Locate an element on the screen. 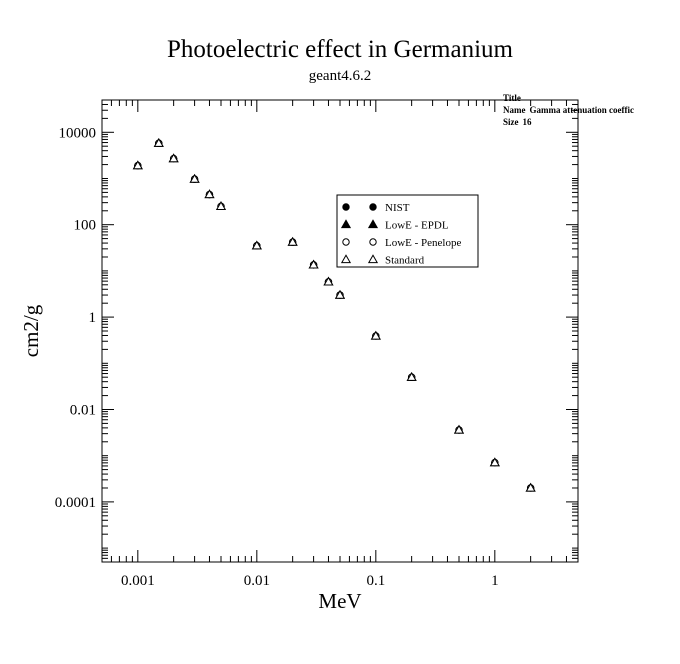 The width and height of the screenshot is (680, 664). legend-box is located at coordinates (407, 231).